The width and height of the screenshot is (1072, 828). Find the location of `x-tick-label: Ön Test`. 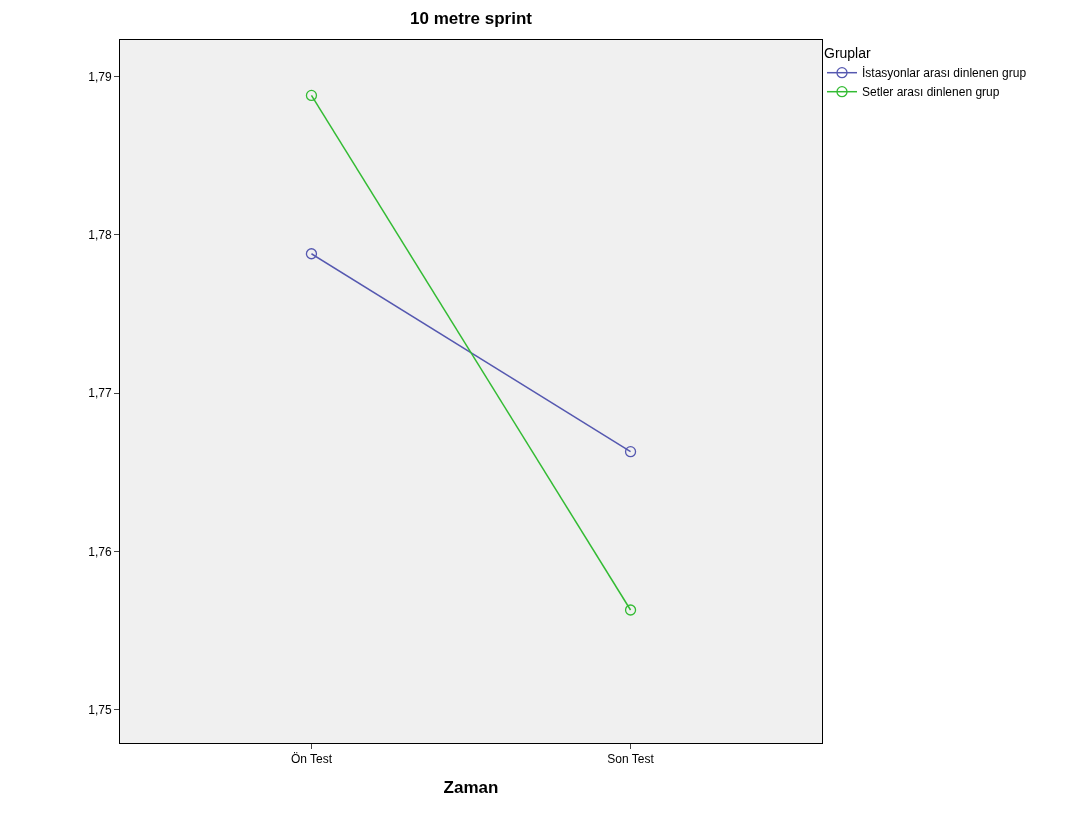

x-tick-label: Ön Test is located at coordinates (311, 759).